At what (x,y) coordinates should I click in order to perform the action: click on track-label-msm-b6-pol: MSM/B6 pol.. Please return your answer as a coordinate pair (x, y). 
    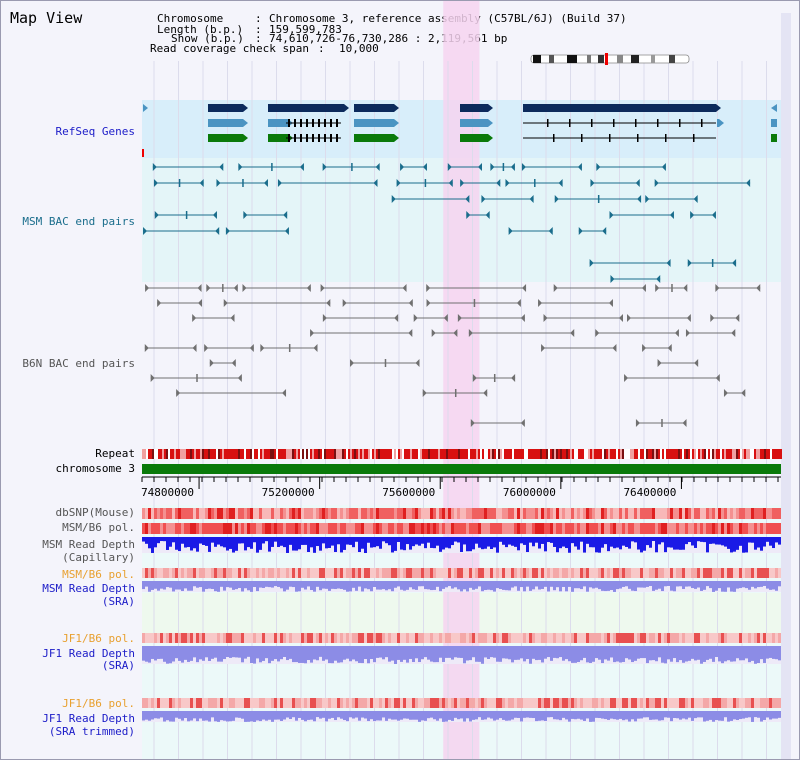
    Looking at the image, I should click on (98, 527).